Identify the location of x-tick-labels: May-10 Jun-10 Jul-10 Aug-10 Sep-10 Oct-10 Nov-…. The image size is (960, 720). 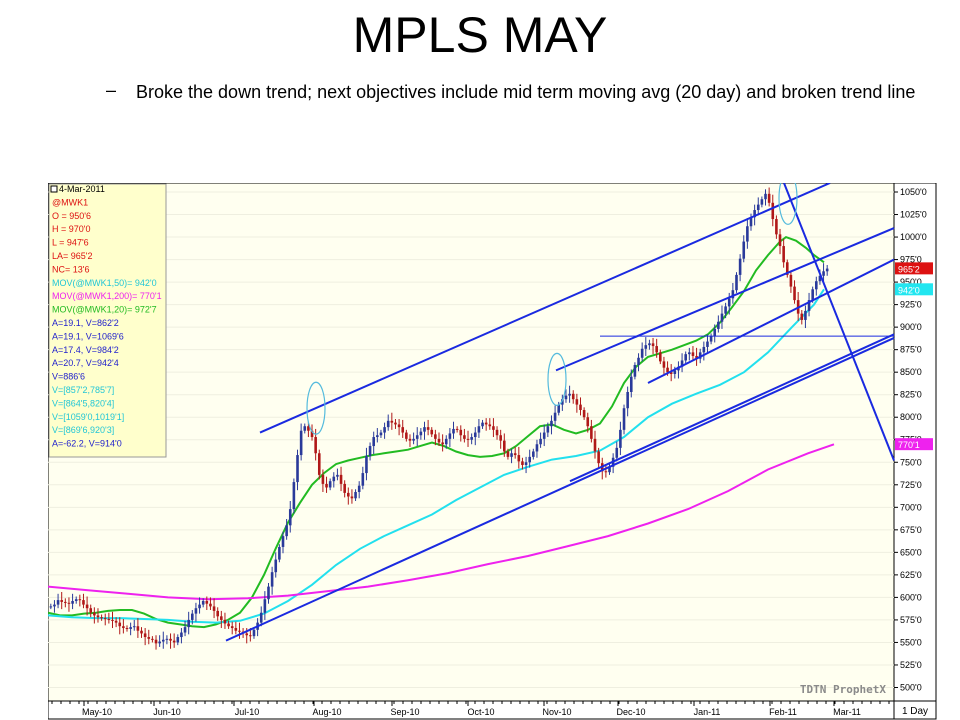
(470, 709).